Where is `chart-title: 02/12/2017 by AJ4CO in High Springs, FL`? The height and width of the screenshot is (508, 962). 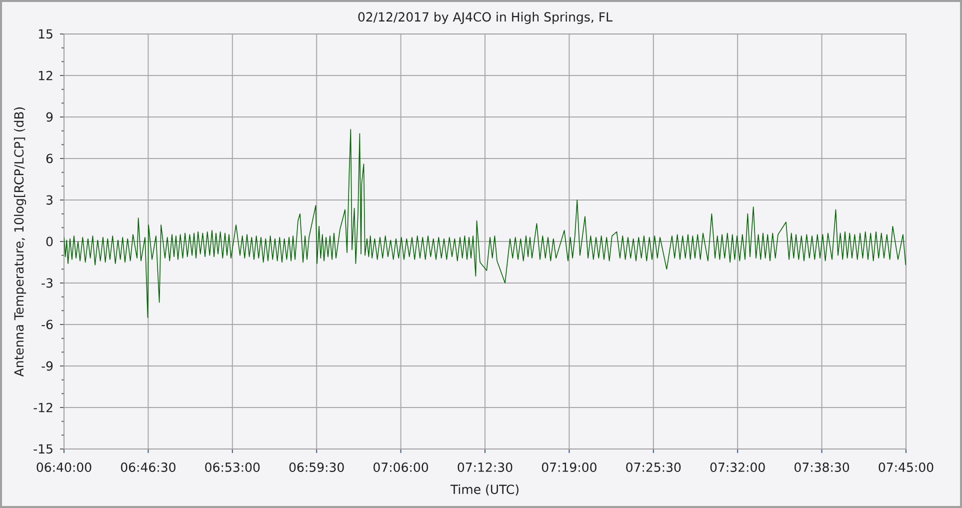 chart-title: 02/12/2017 by AJ4CO in High Springs, FL is located at coordinates (485, 18).